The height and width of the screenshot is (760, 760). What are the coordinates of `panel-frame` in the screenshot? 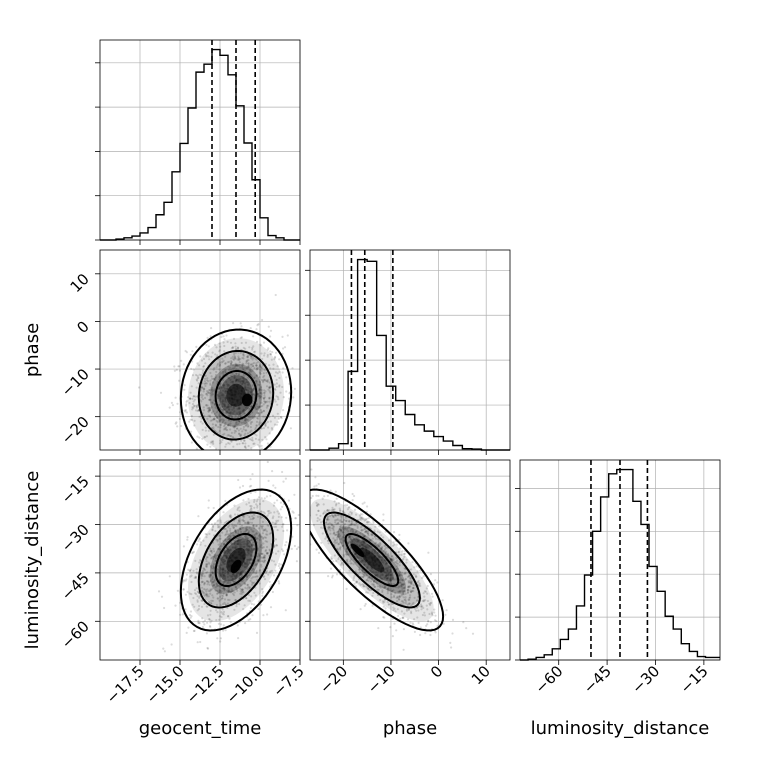 It's located at (200, 140).